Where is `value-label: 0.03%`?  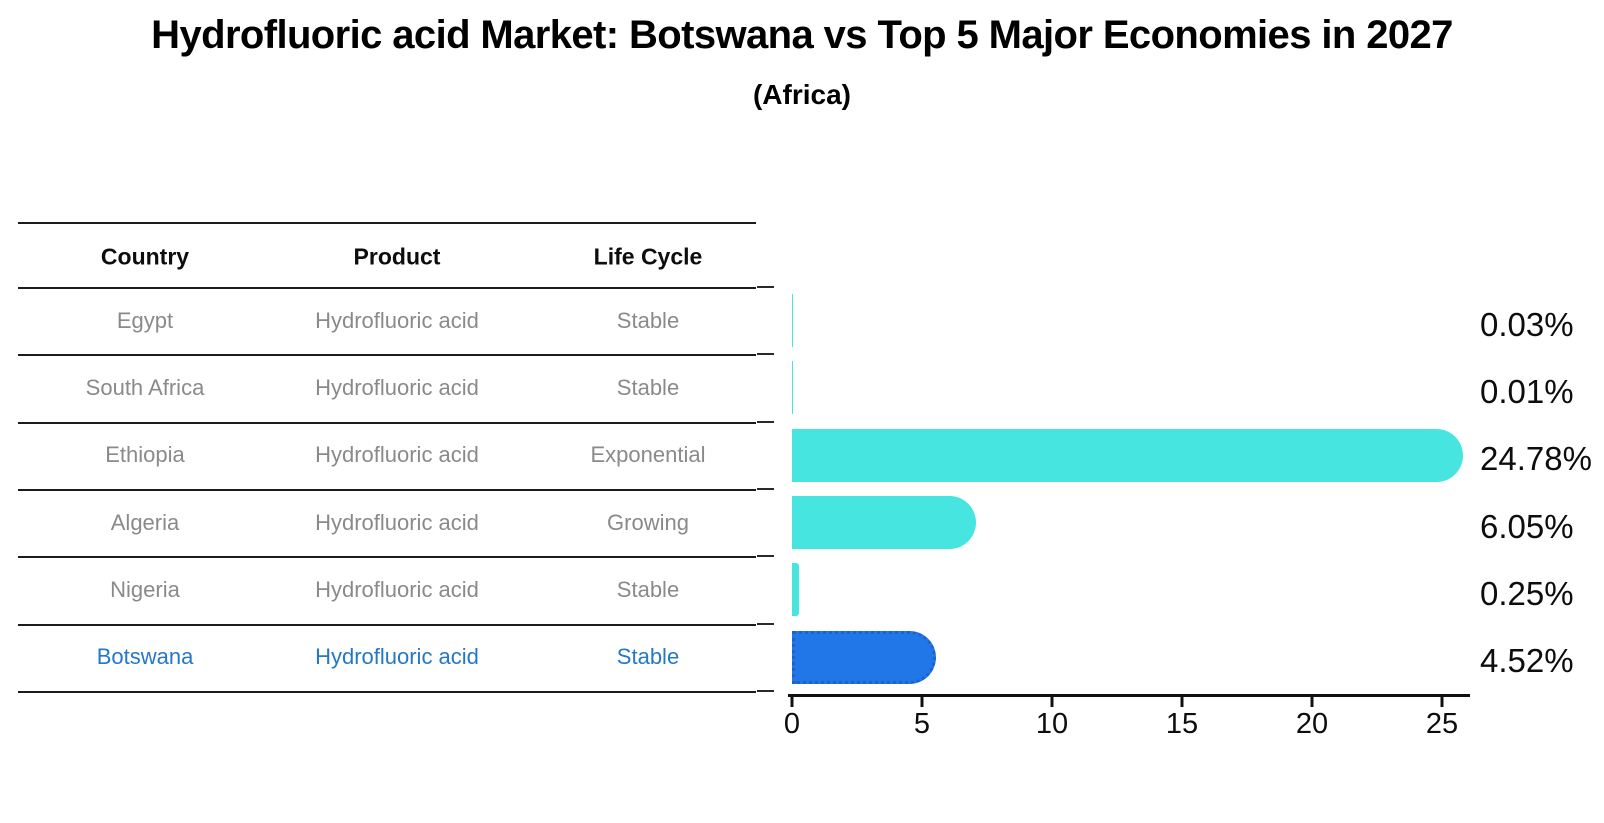 value-label: 0.03% is located at coordinates (1527, 324).